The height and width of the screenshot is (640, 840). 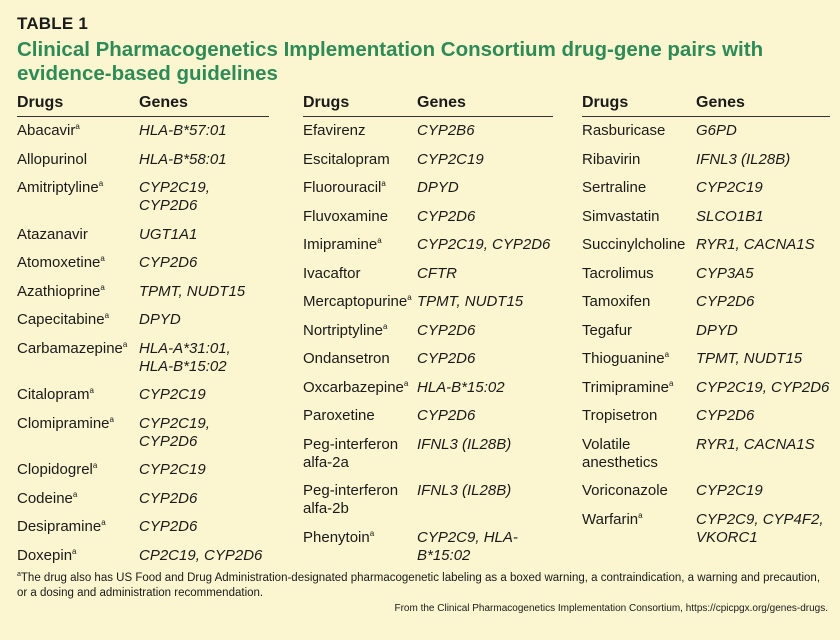 What do you see at coordinates (639, 160) in the screenshot?
I see `drug-name: Ribavirin` at bounding box center [639, 160].